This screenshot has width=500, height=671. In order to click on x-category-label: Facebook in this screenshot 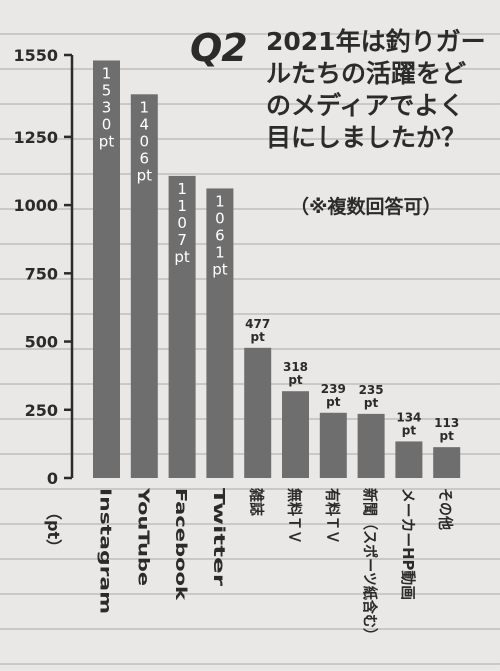, I will do `click(181, 544)`.